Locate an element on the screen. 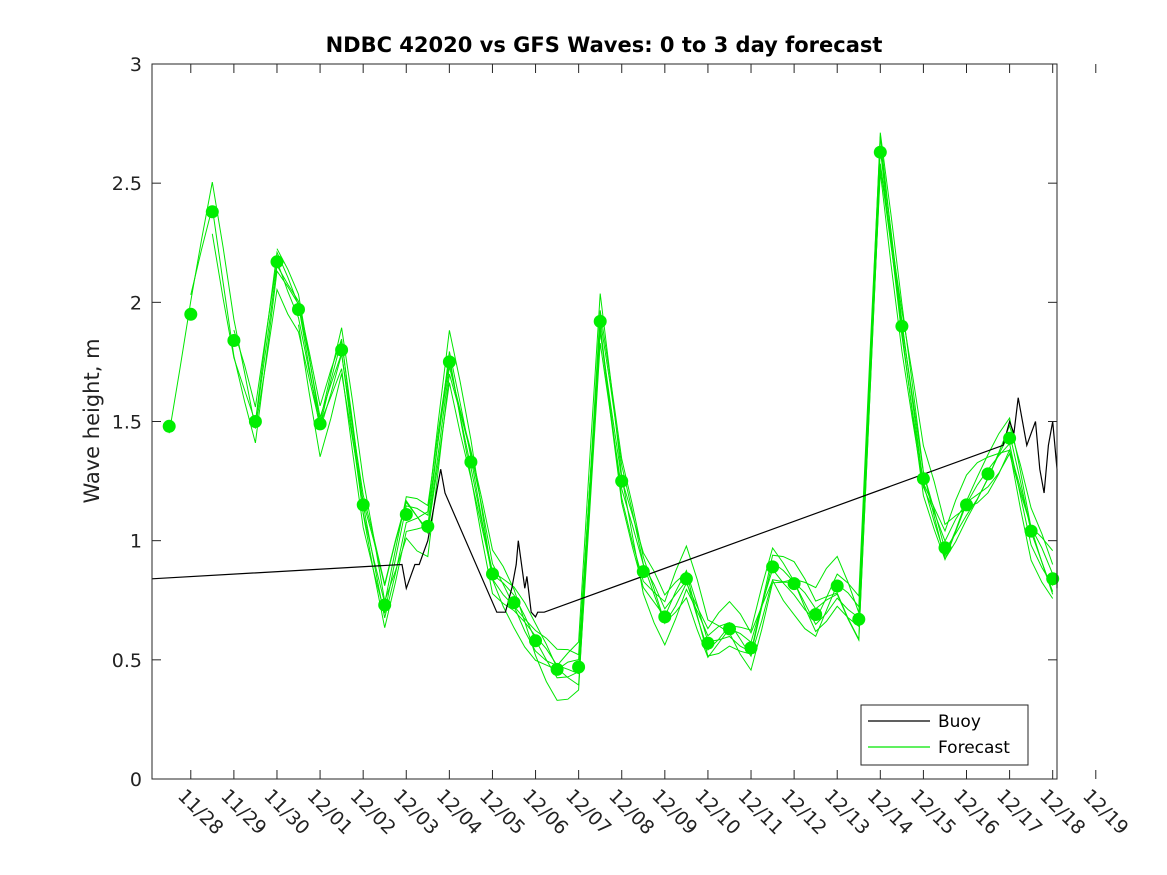  y-tick-label: 0 is located at coordinates (136, 780).